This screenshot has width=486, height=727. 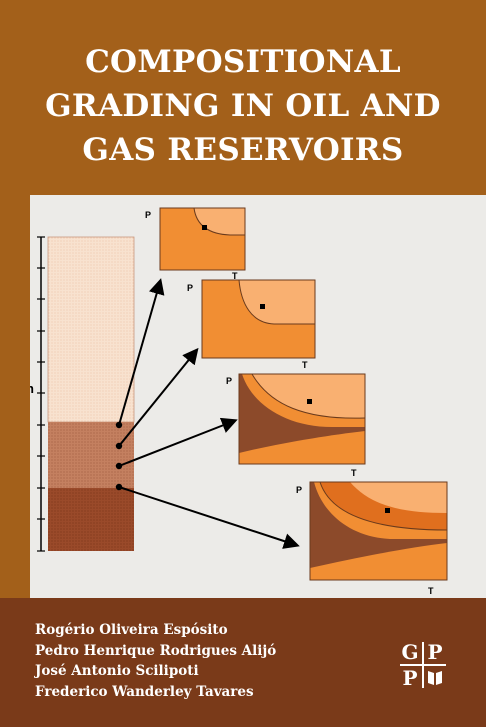 I want to click on title-line-1: COMPOSITIONAL, so click(x=243, y=62).